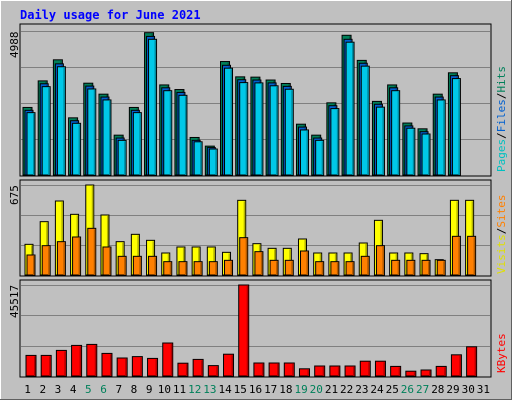 This screenshot has width=512, height=400. I want to click on x-tick-label: 8, so click(134, 389).